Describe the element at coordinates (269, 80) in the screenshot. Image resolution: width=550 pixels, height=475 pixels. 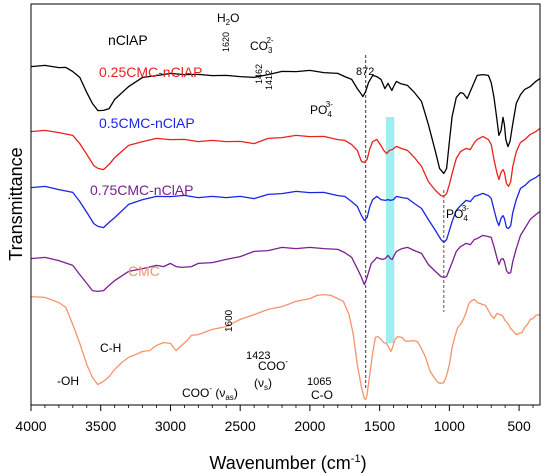
I see `annotation-1412: 1412` at that location.